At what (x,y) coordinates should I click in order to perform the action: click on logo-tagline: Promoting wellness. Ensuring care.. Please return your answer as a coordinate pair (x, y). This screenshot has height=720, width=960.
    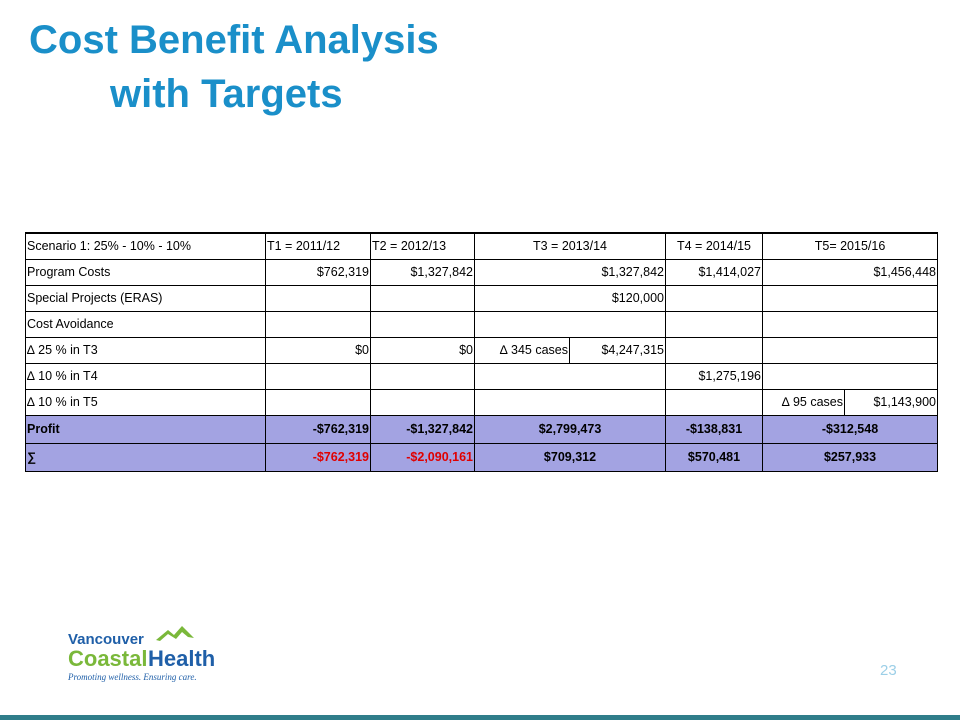
    Looking at the image, I should click on (132, 677).